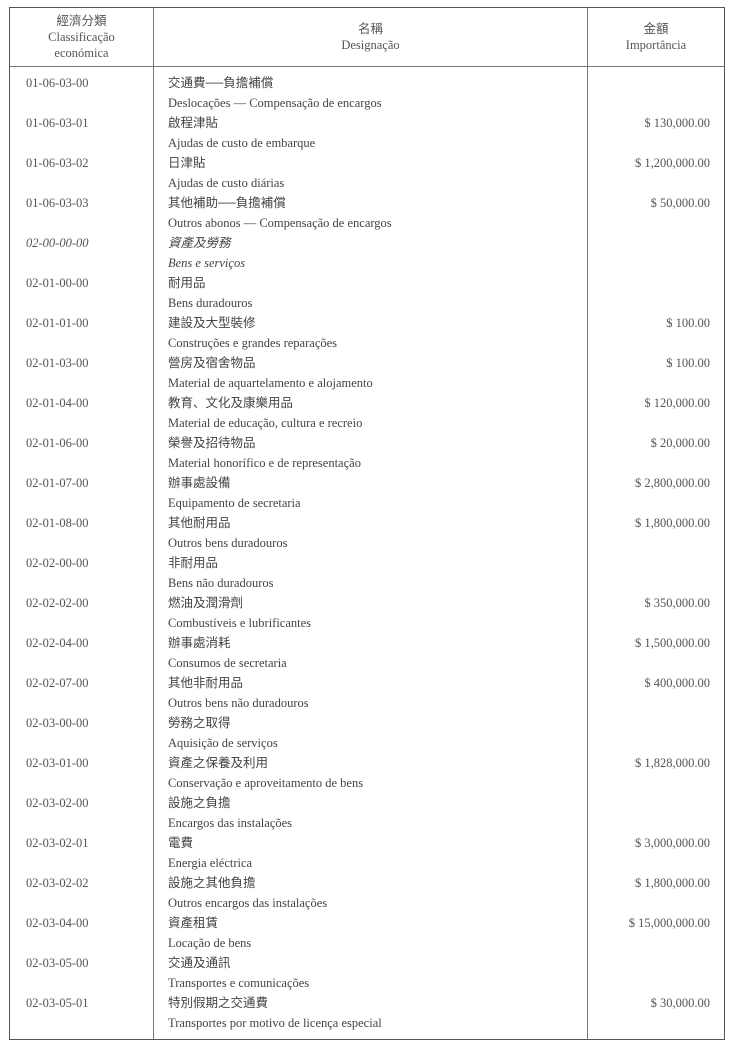 Image resolution: width=732 pixels, height=1058 pixels. I want to click on row-designation-zh: 日津貼, so click(187, 163).